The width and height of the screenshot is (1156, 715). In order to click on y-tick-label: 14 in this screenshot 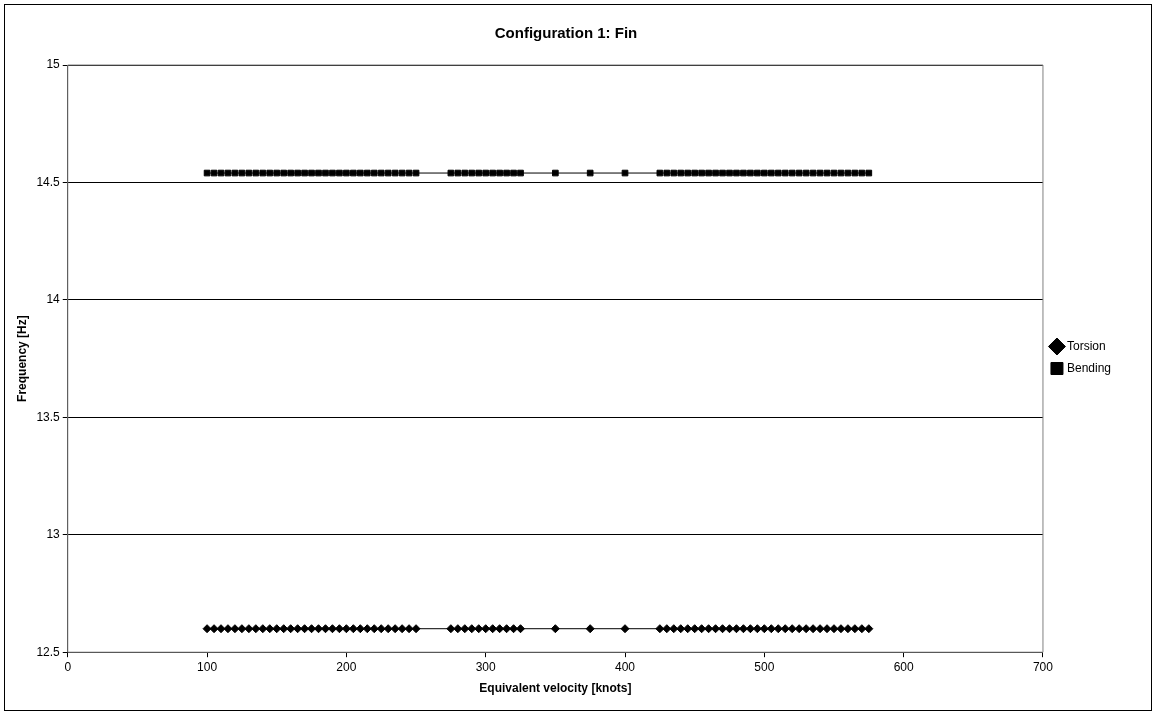, I will do `click(53, 299)`.